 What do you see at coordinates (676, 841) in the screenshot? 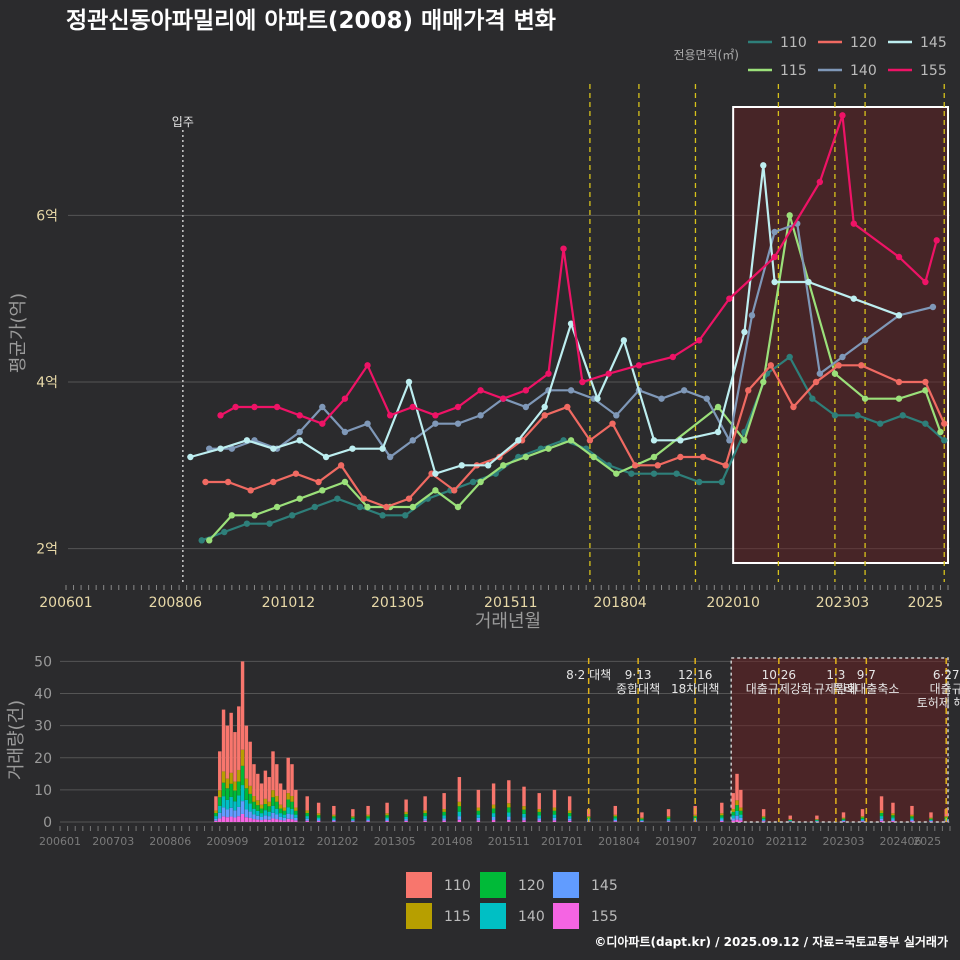
I see `x-tick-label: 201907` at bounding box center [676, 841].